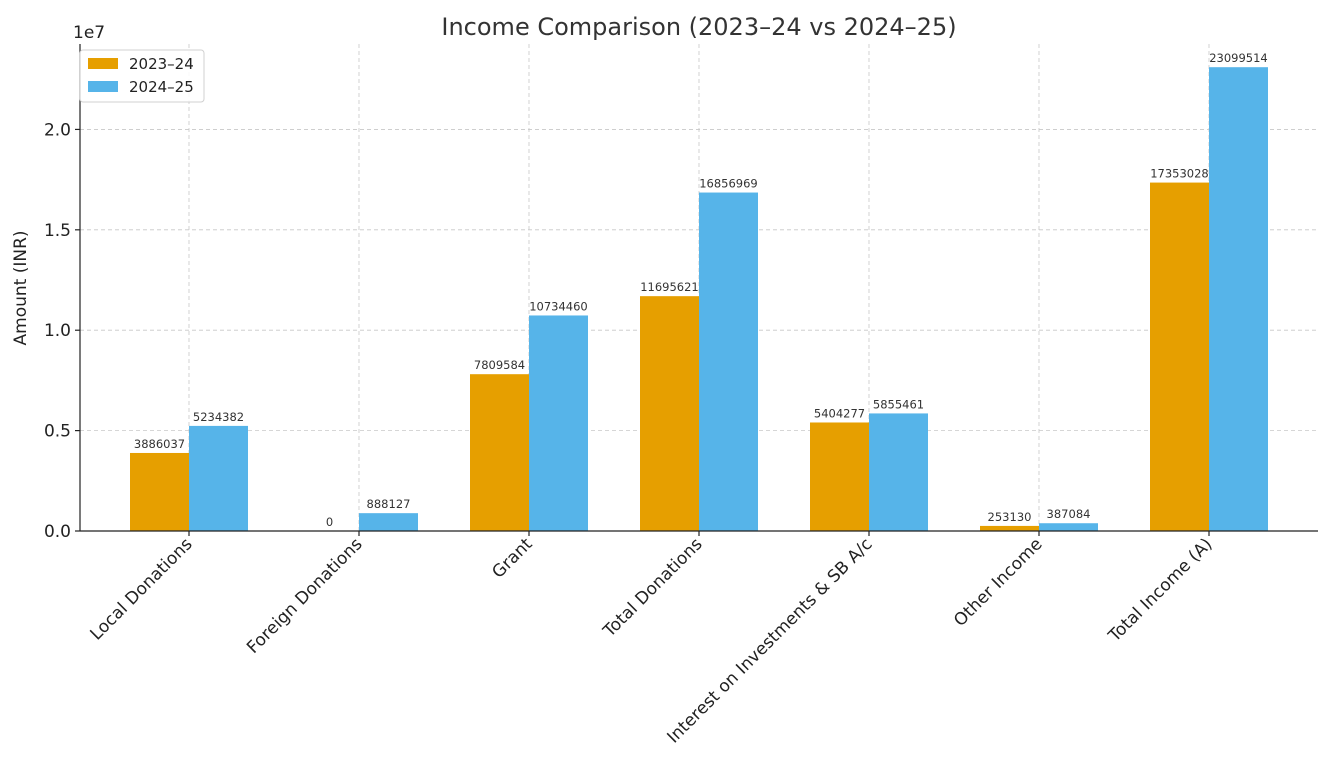 This screenshot has height=762, width=1318. What do you see at coordinates (161, 87) in the screenshot?
I see `legend-label: 2024–25` at bounding box center [161, 87].